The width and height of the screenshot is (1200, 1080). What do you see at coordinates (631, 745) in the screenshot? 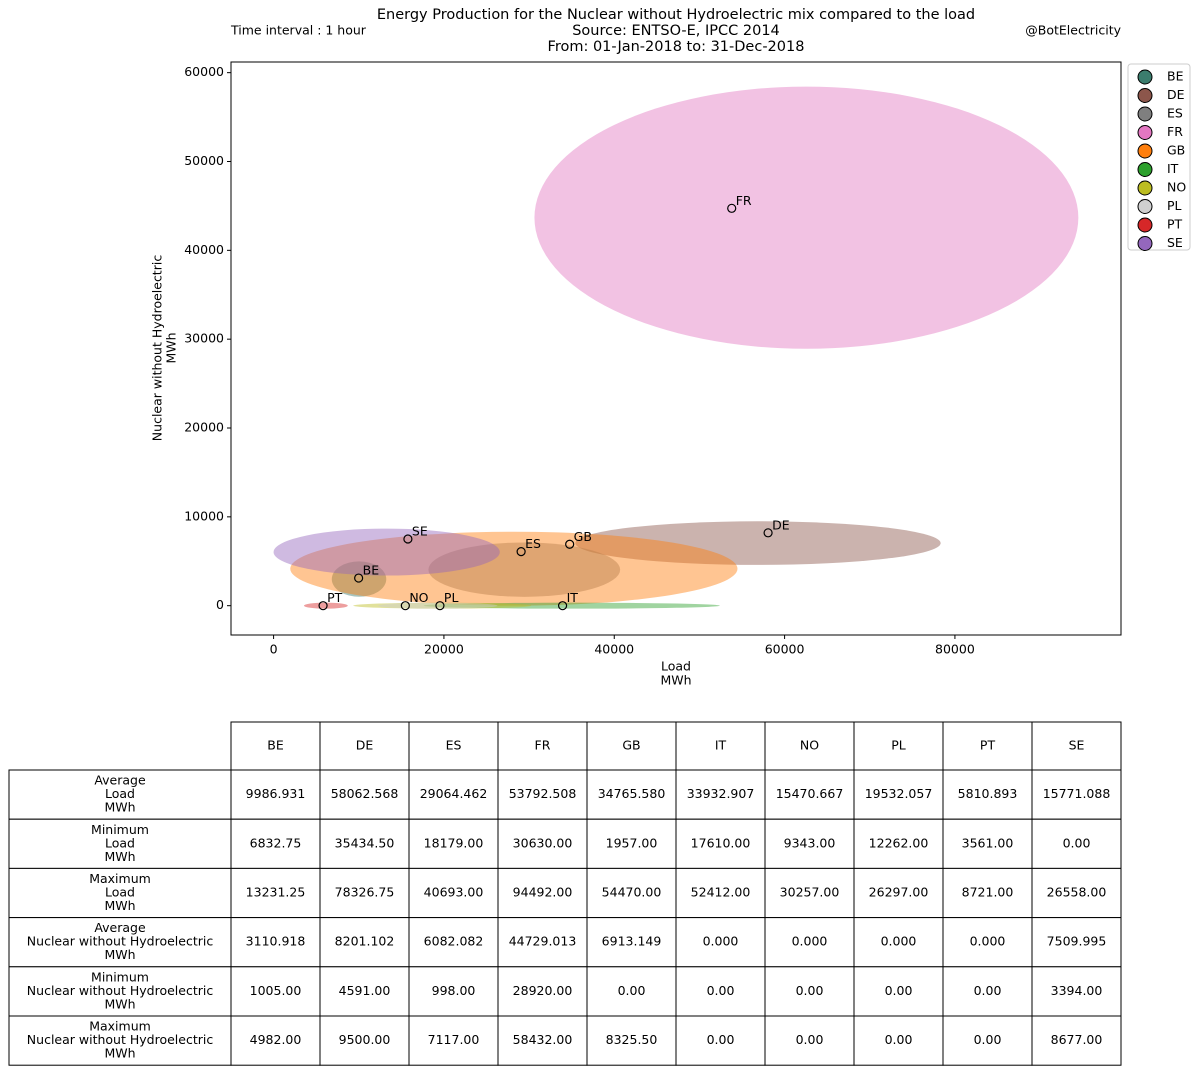
I see `header-text: GB` at bounding box center [631, 745].